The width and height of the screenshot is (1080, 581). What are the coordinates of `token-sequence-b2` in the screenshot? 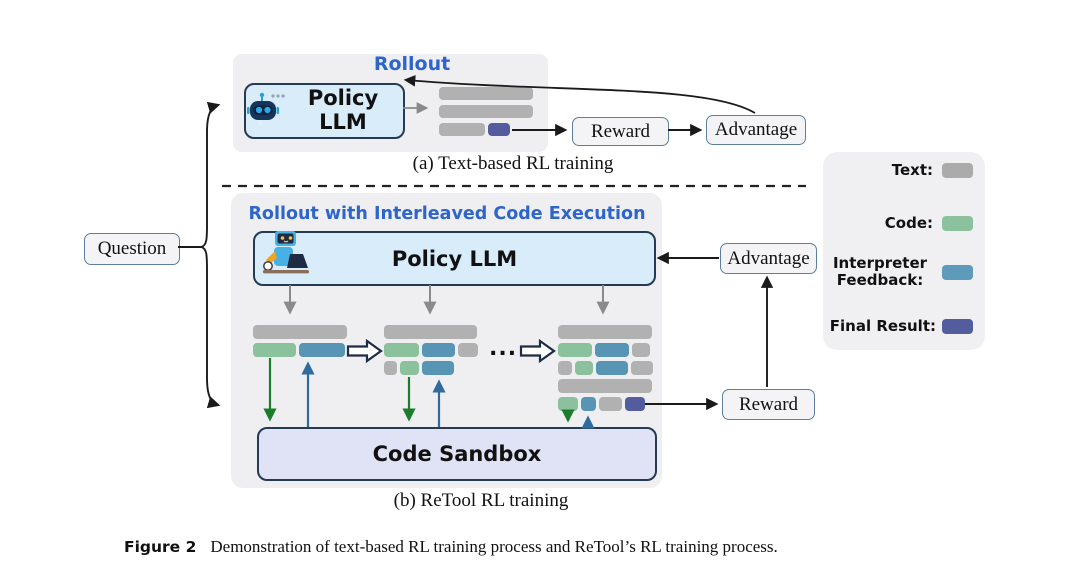 It's located at (431, 350).